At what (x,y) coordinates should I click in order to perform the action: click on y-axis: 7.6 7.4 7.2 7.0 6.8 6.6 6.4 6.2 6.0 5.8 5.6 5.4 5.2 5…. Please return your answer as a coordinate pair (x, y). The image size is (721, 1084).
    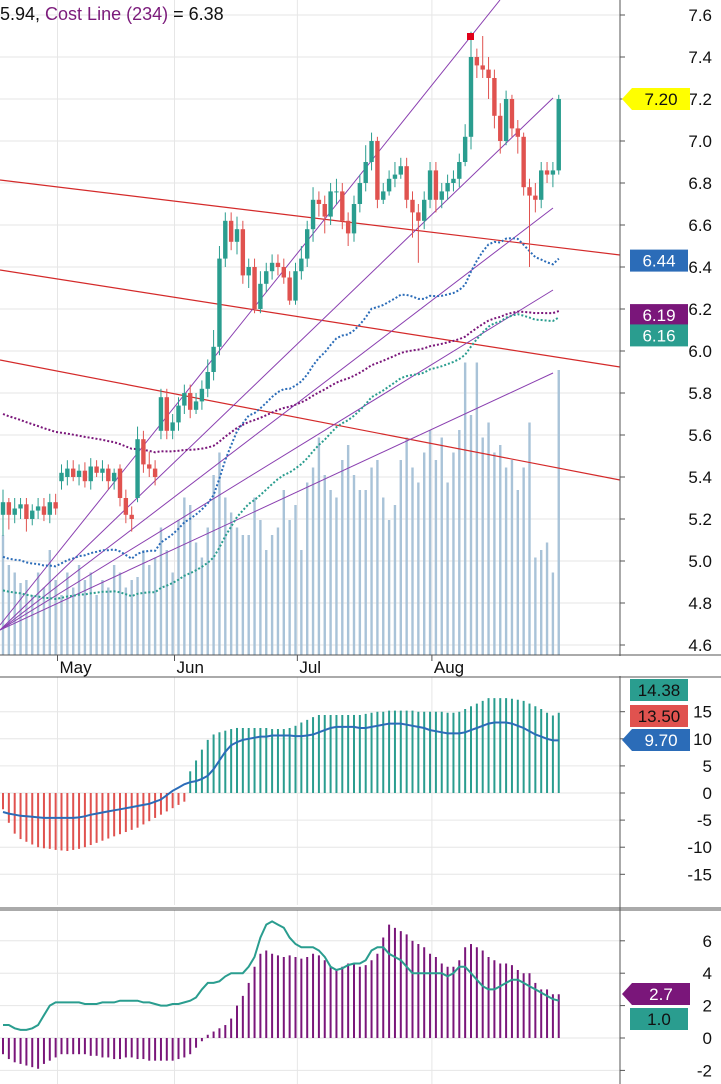
    Looking at the image, I should click on (666, 543).